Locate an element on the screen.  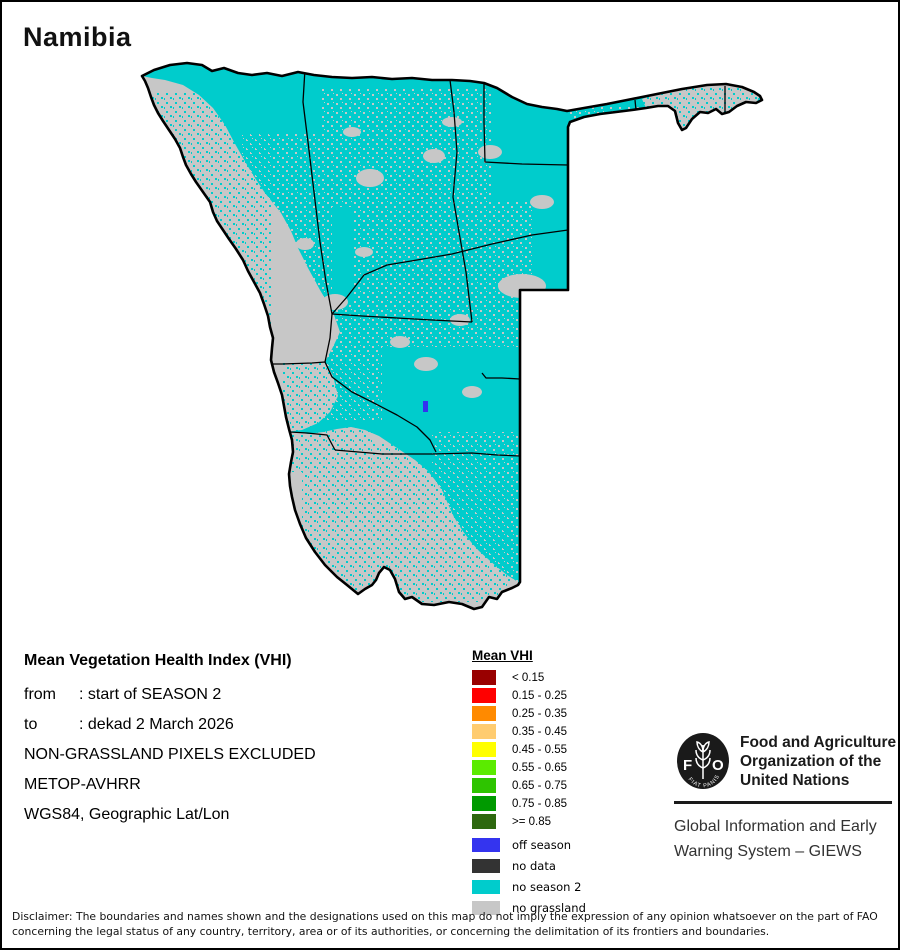
info-row-to: to : dekad 2 March 2026 is located at coordinates (170, 725).